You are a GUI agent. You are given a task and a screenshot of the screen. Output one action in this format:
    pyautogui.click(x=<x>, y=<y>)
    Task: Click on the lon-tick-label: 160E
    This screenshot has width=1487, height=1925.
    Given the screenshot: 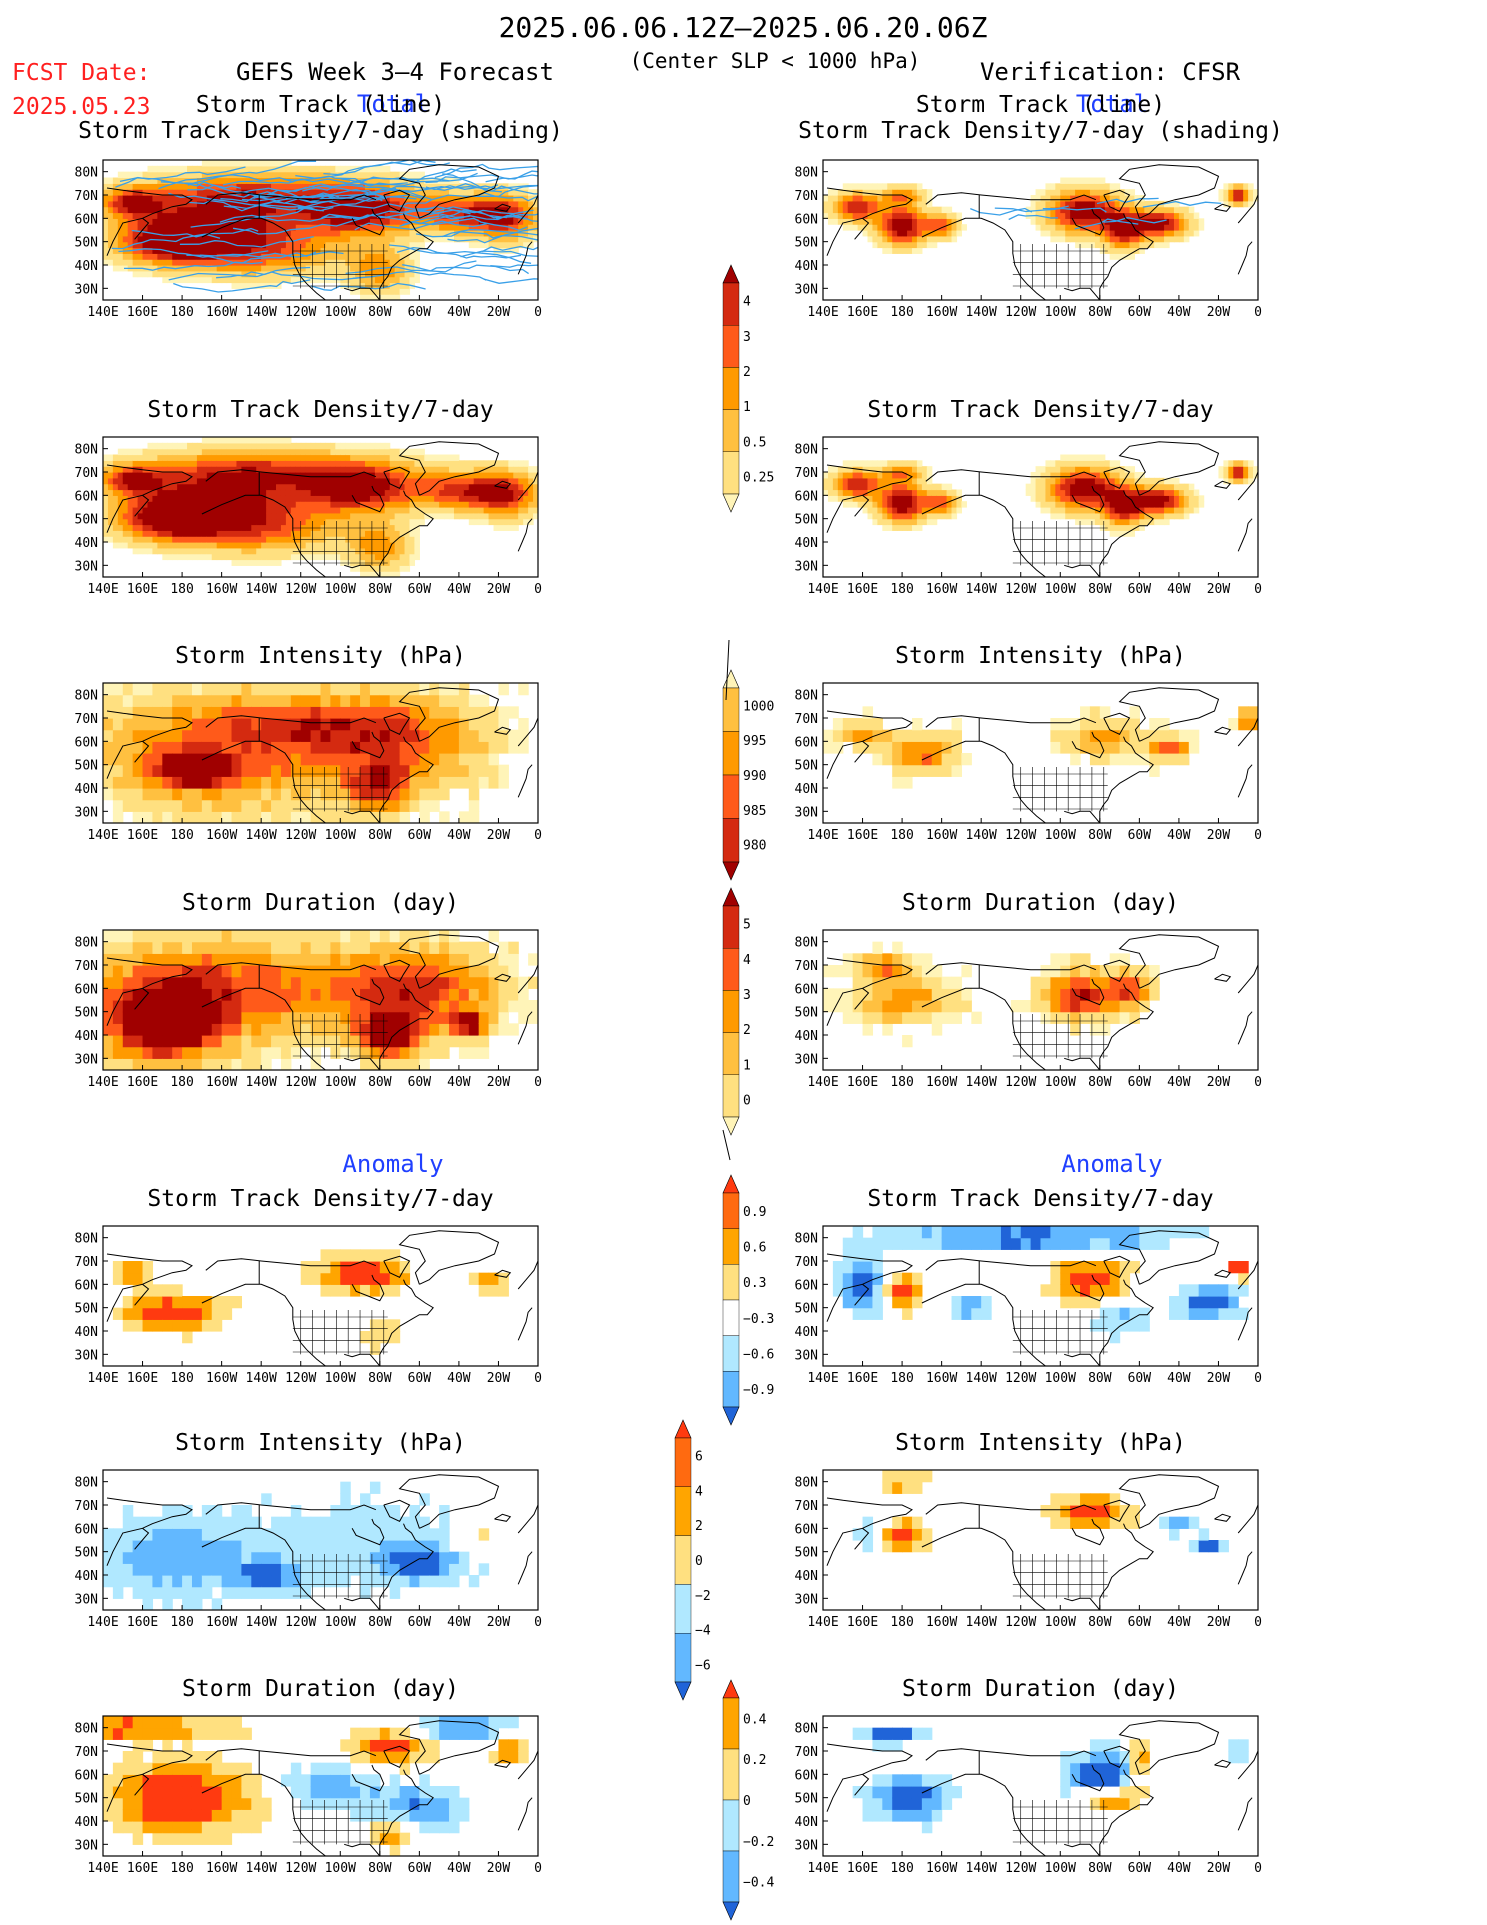 What is the action you would take?
    pyautogui.click(x=142, y=589)
    